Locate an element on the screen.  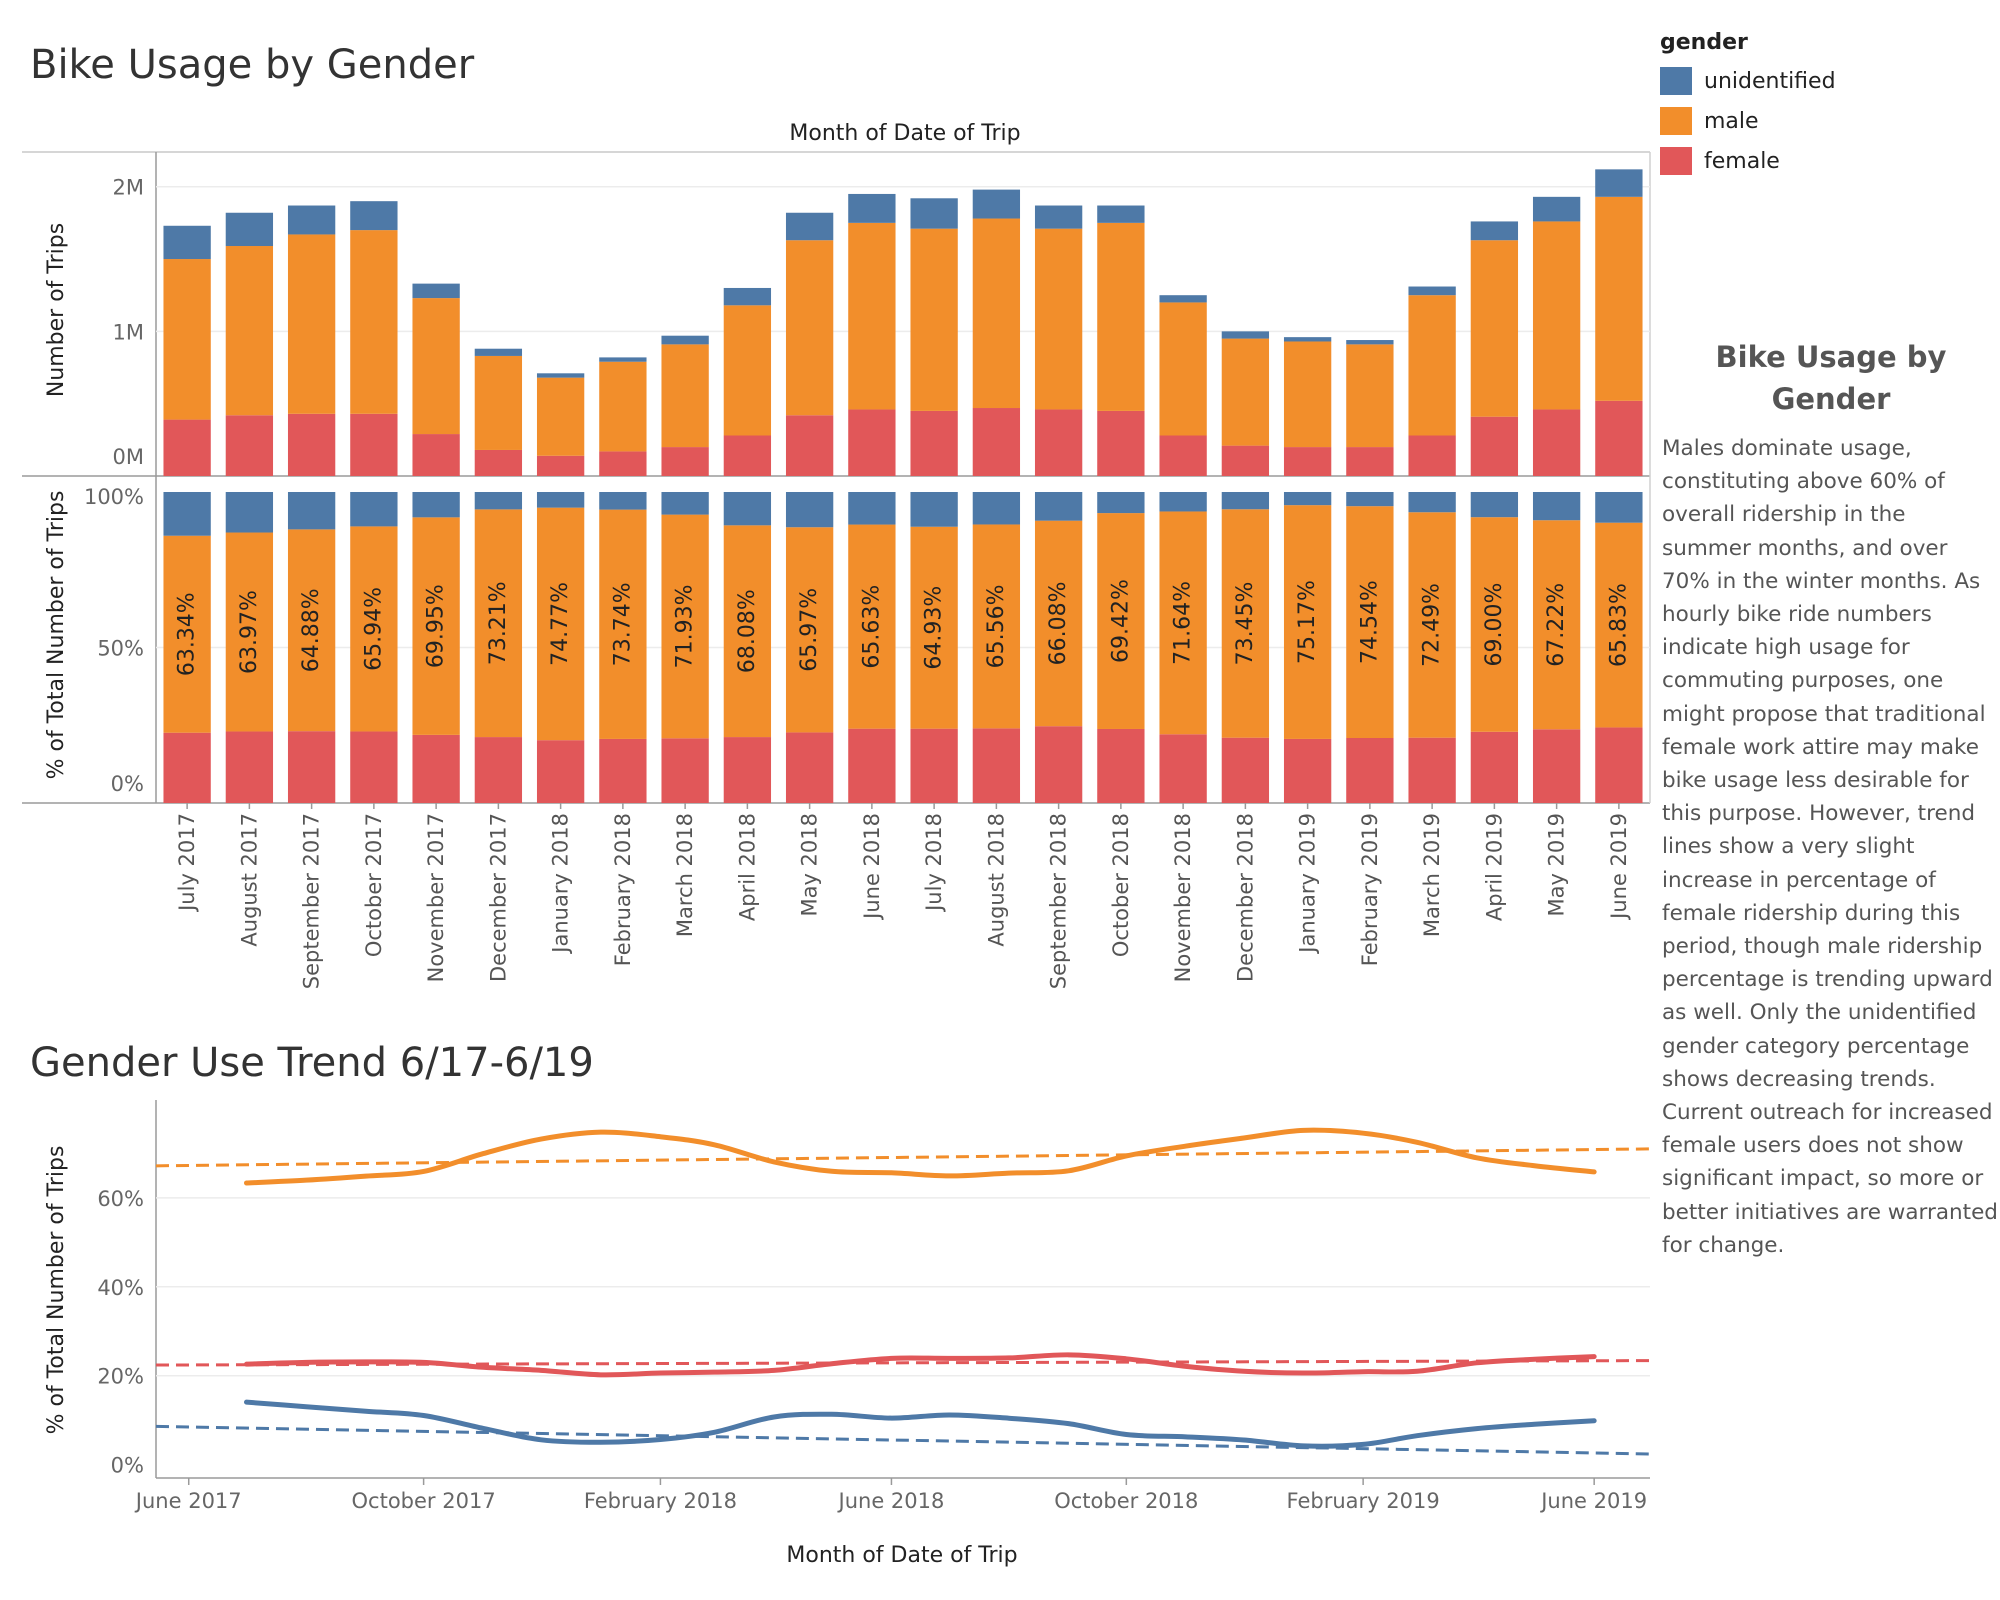
trend-y-tick-label: 60% is located at coordinates (120, 1199).